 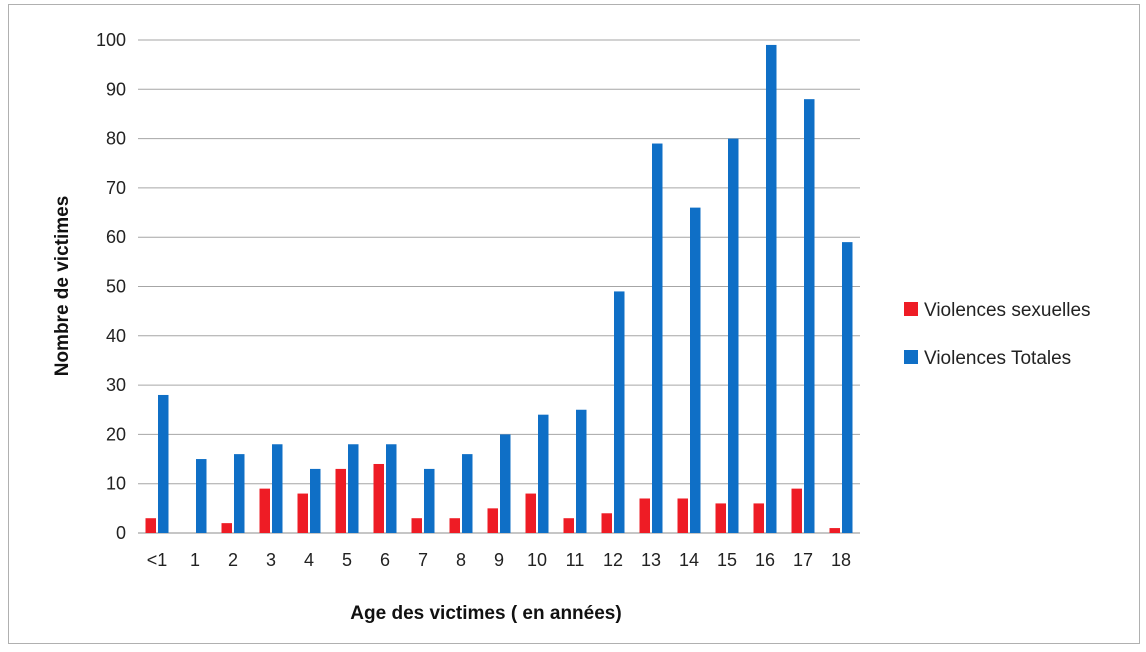 I want to click on x-tick-label: 11, so click(x=575, y=560).